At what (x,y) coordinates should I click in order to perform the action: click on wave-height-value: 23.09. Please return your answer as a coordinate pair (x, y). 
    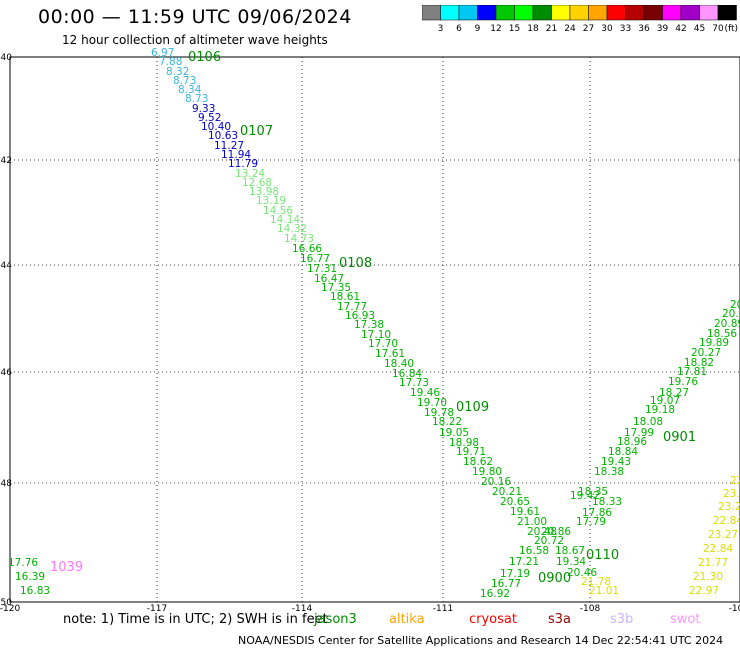
    Looking at the image, I should click on (731, 494).